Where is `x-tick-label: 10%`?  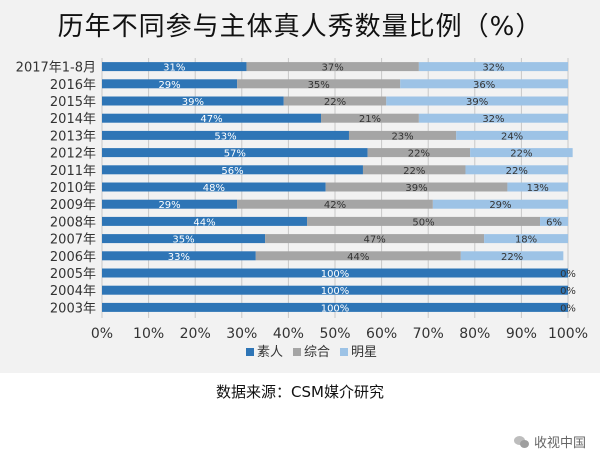 x-tick-label: 10% is located at coordinates (148, 334).